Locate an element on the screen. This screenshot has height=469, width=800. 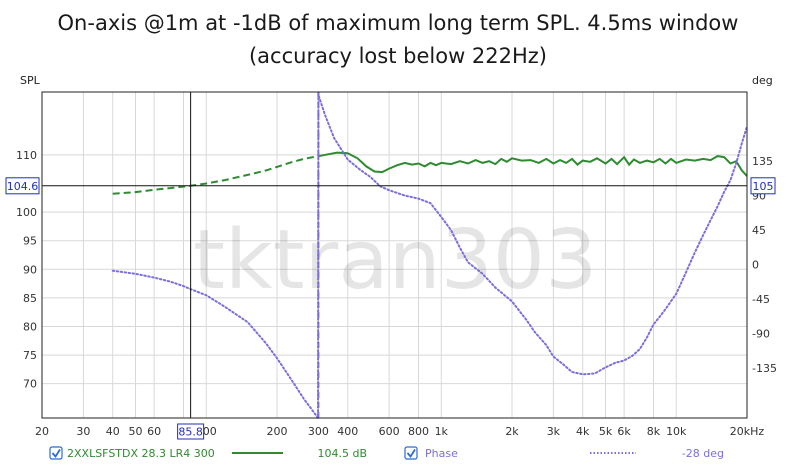
right-tick-label: -135 is located at coordinates (764, 368).